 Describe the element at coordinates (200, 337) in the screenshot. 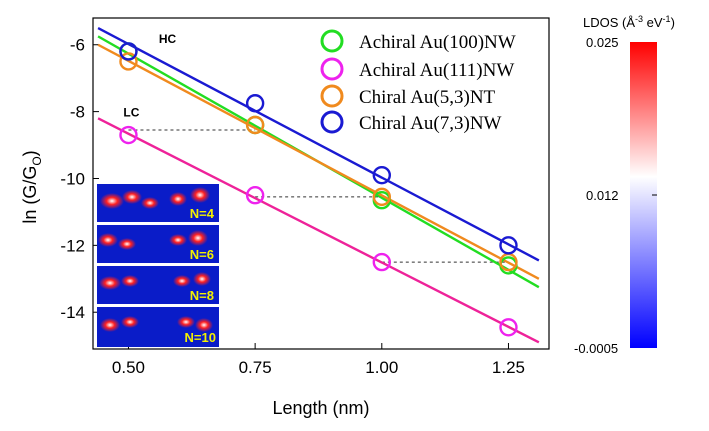

I see `inset-n10-label: N=10` at that location.